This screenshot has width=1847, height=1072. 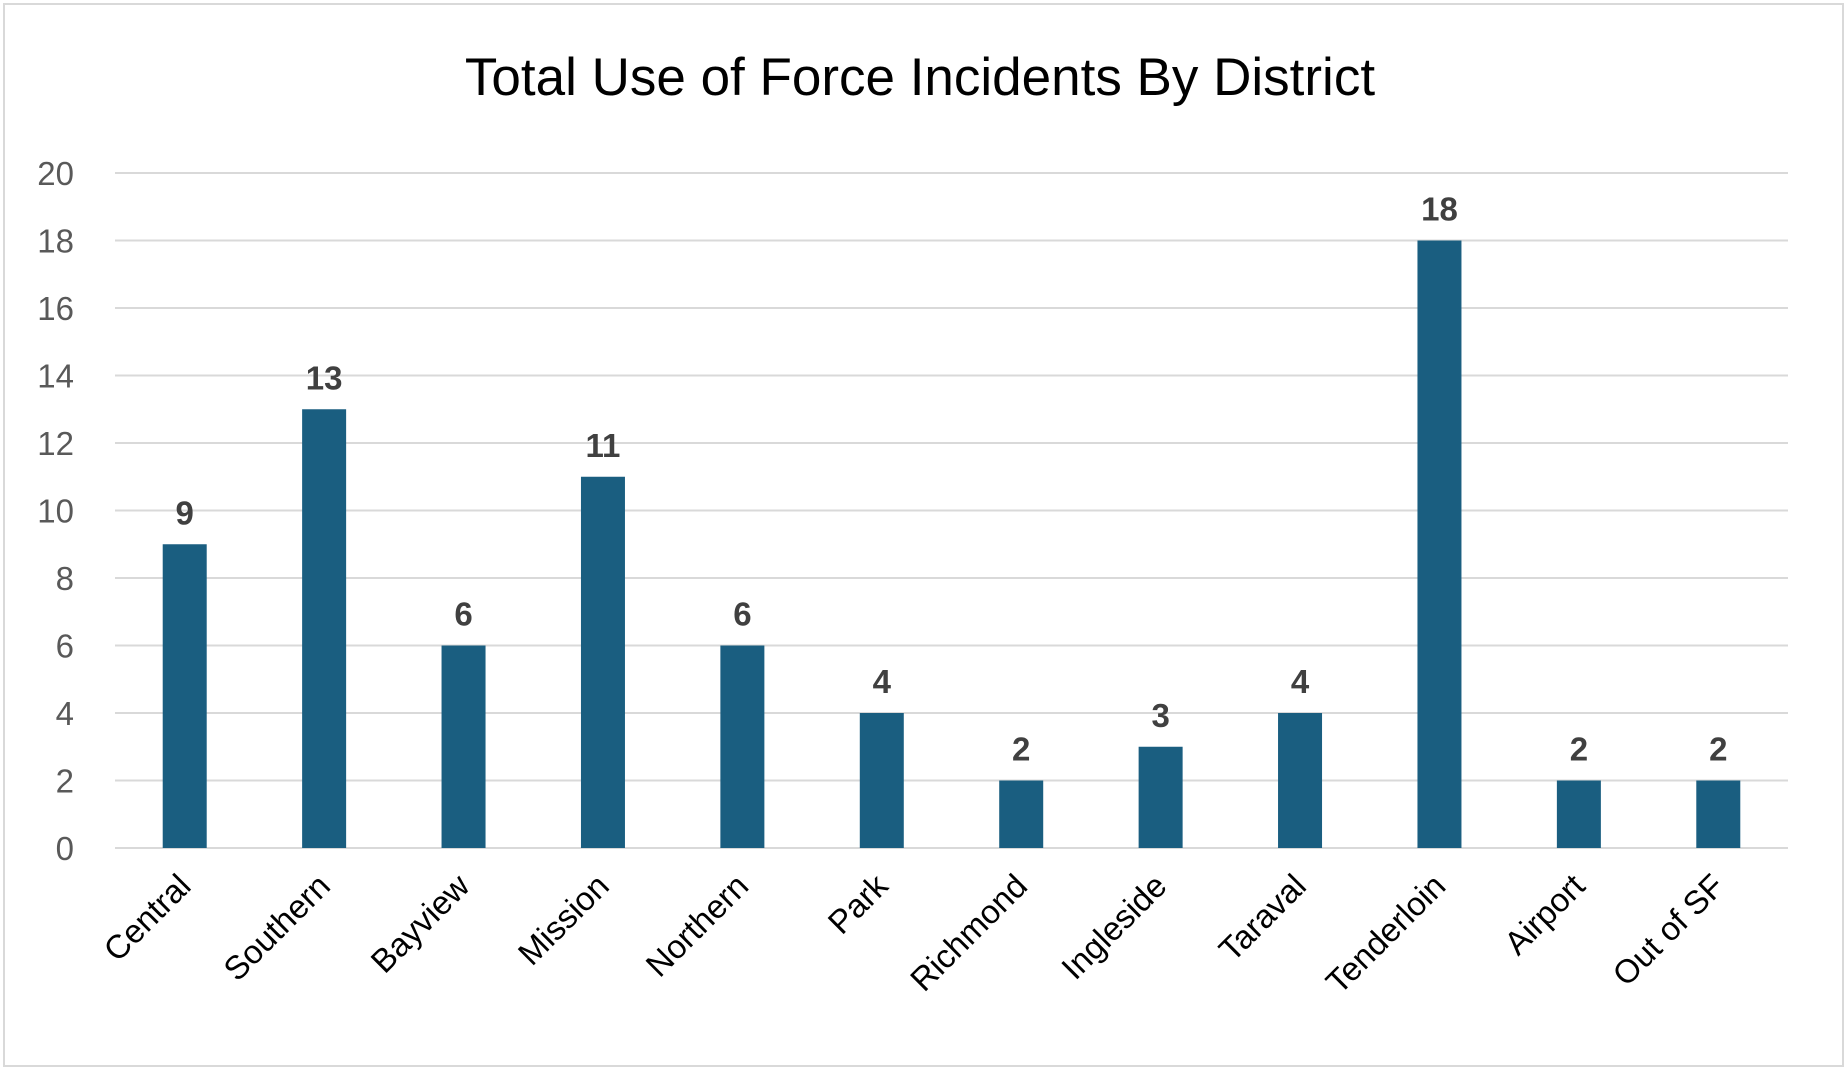 I want to click on data-label: 9, so click(x=185, y=512).